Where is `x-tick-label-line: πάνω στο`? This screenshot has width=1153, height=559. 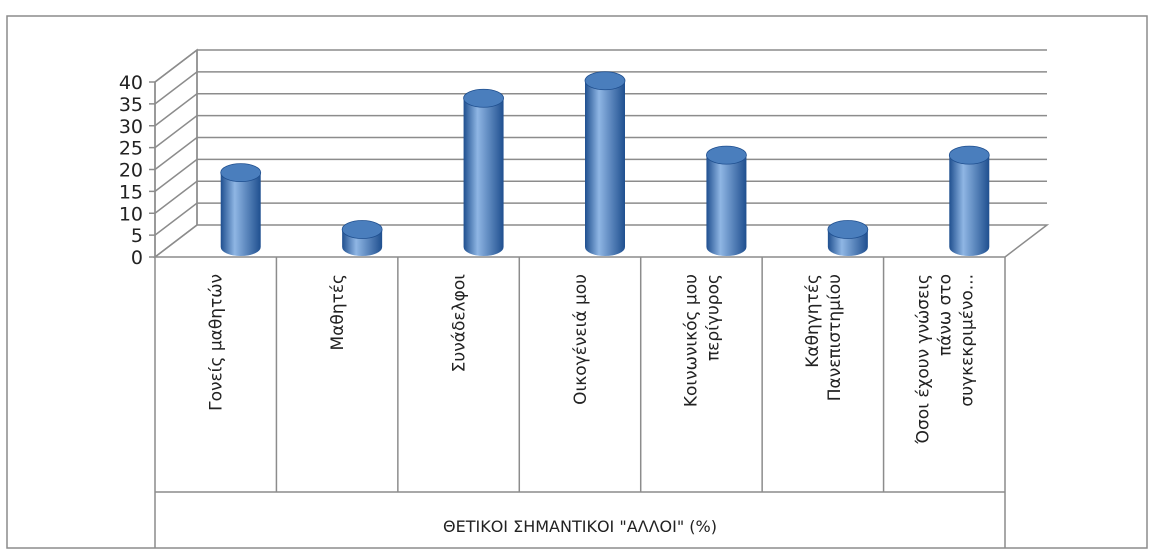
x-tick-label-line: πάνω στο is located at coordinates (945, 315).